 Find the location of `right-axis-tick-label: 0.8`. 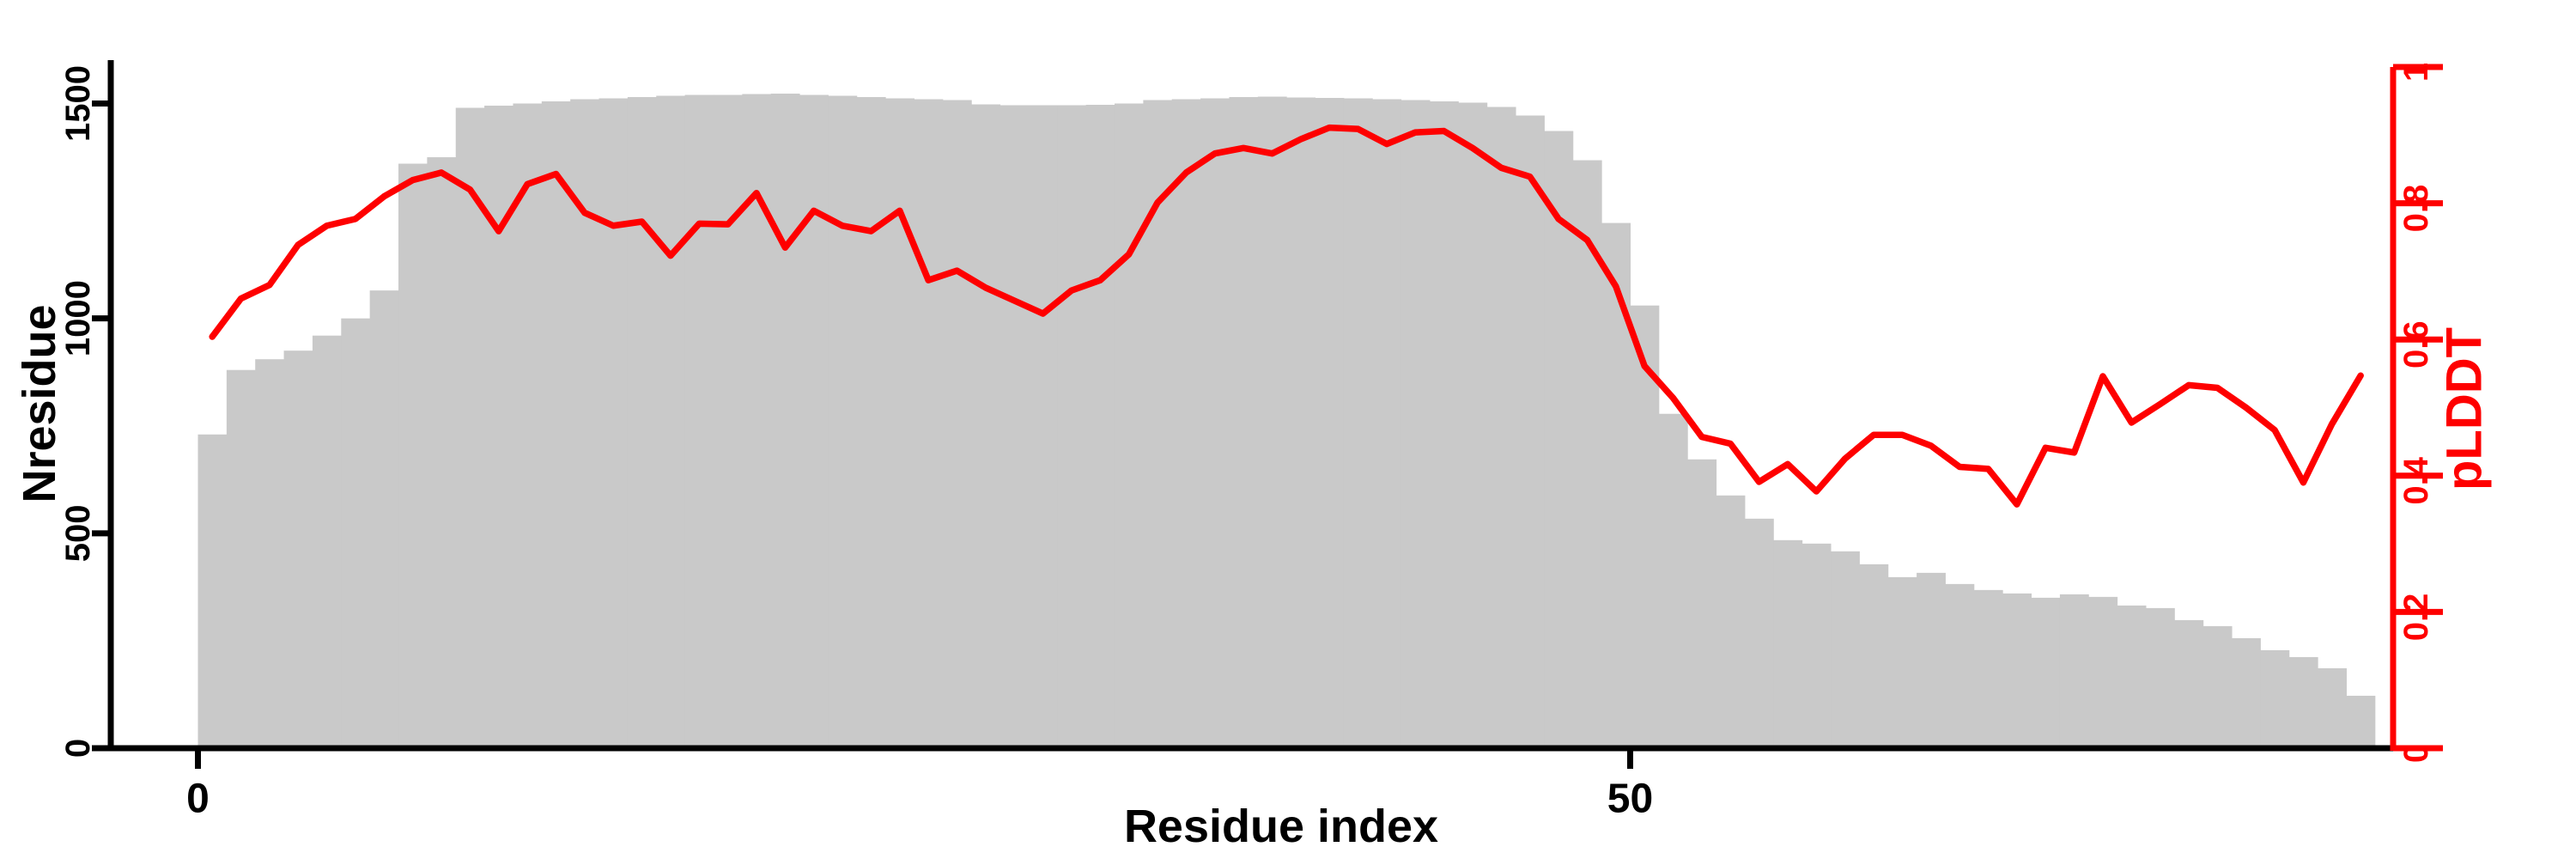

right-axis-tick-label: 0.8 is located at coordinates (2416, 209).